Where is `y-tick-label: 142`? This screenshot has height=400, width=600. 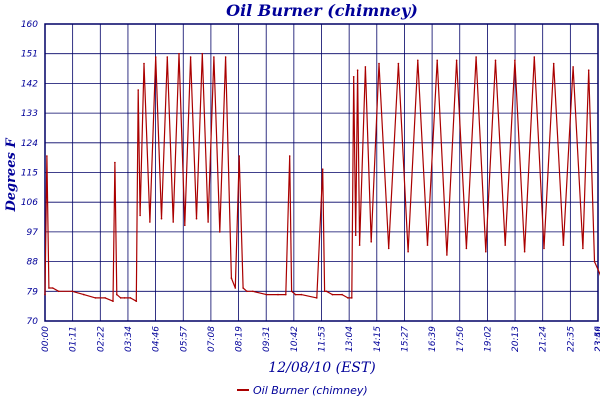
y-tick-label: 142 is located at coordinates (29, 84).